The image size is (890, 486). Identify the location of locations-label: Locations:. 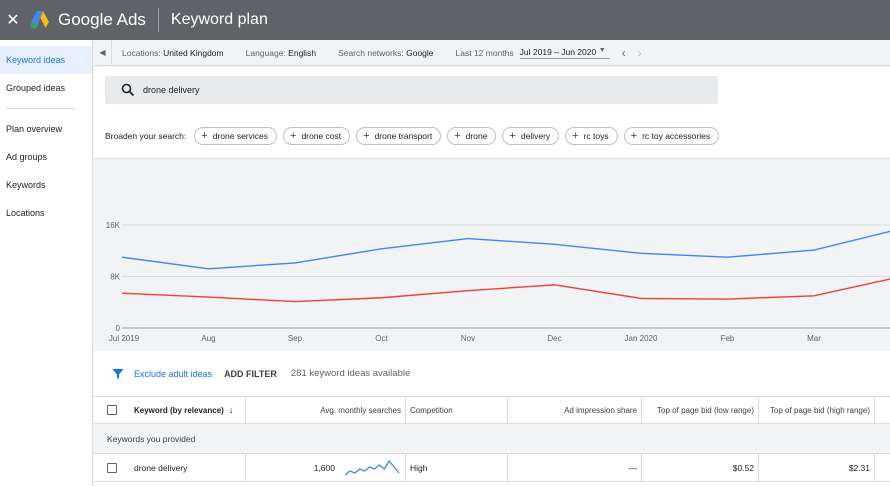
(141, 52).